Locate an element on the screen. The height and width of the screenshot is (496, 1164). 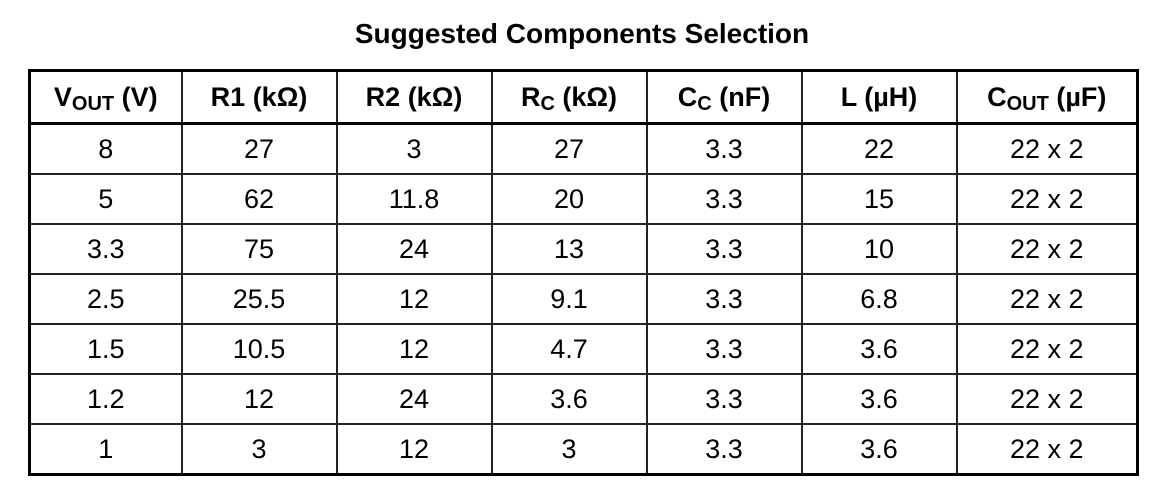
table-cell: 25.5 is located at coordinates (259, 299).